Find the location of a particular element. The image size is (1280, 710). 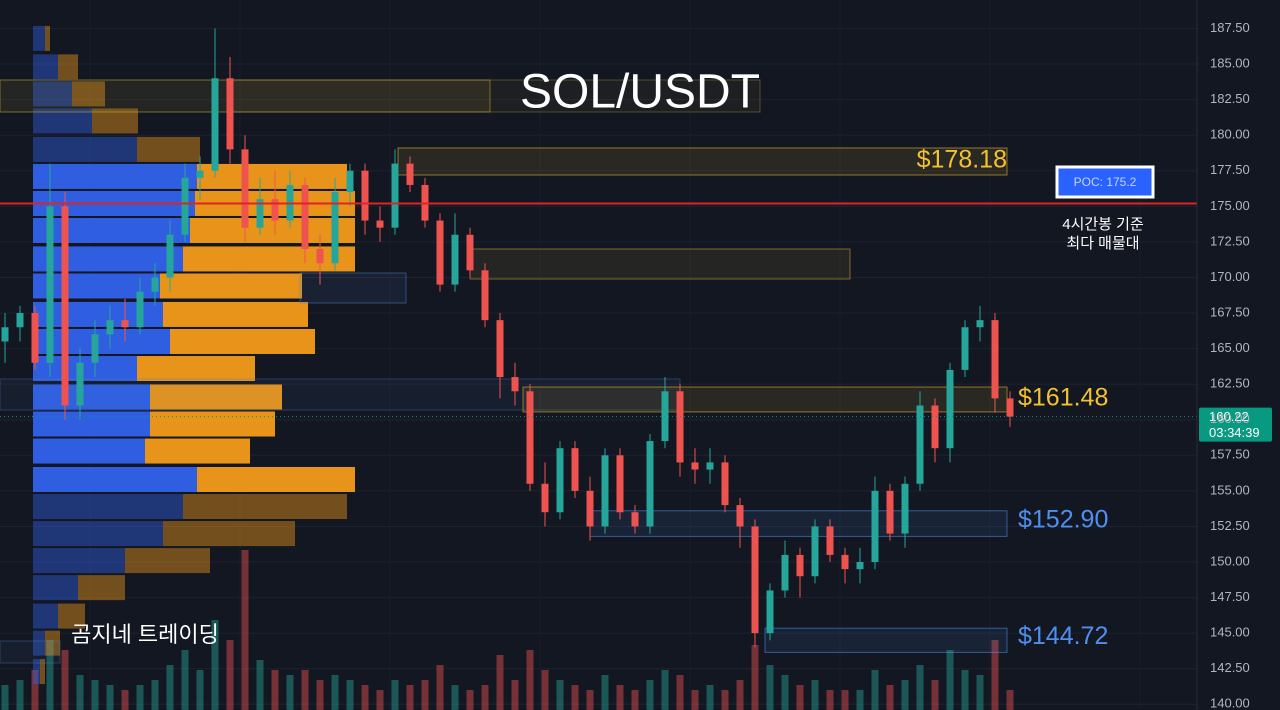

y-tick-label: 172.50 is located at coordinates (1230, 240).